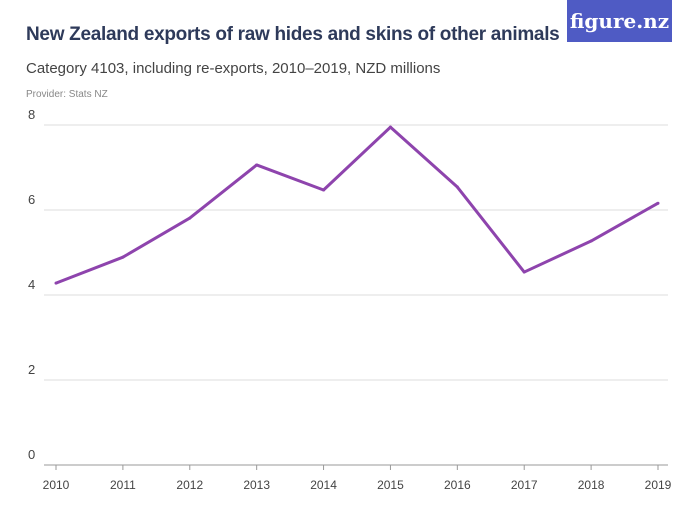  I want to click on y-tick-label: 4, so click(31, 284).